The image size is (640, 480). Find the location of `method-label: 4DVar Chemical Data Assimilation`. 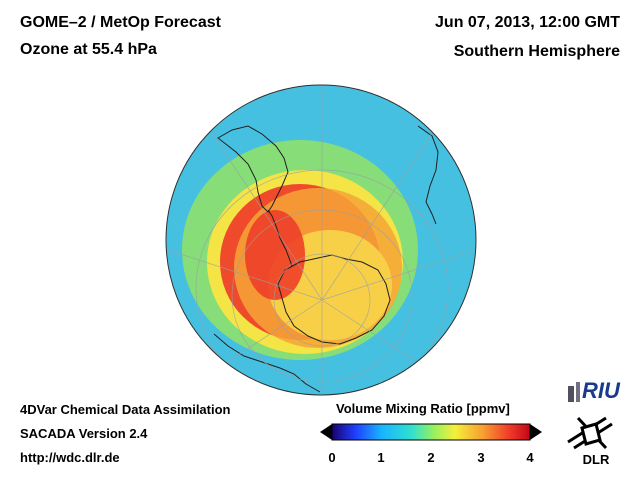

method-label: 4DVar Chemical Data Assimilation is located at coordinates (125, 409).